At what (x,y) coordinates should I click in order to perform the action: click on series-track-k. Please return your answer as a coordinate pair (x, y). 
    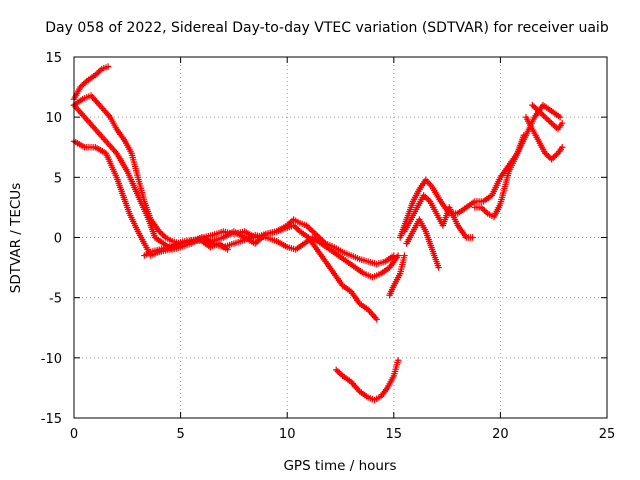
    Looking at the image, I should click on (499, 176).